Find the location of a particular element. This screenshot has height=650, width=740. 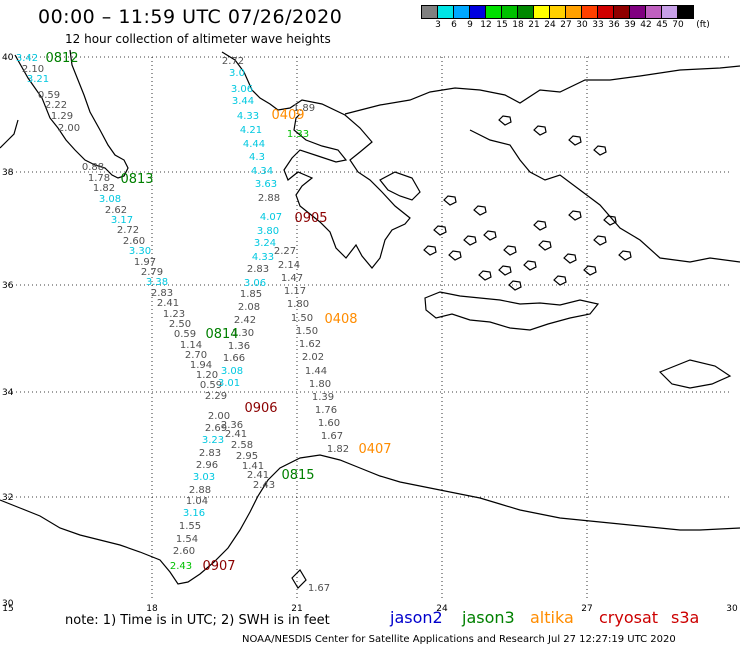

pass-time-label: 0906 is located at coordinates (260, 408).